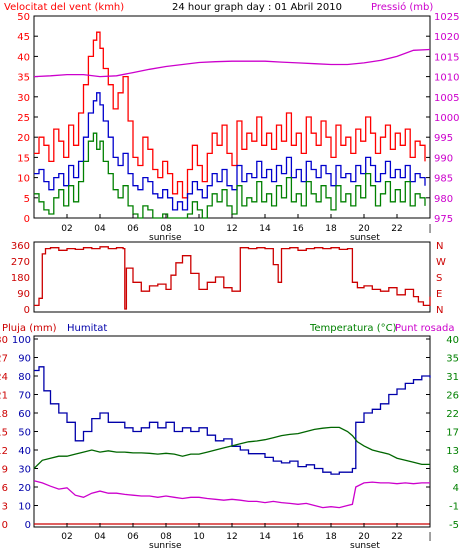 The image size is (465, 559). Describe the element at coordinates (443, 158) in the screenshot. I see `pressure-y-tick-label: 990` at that location.